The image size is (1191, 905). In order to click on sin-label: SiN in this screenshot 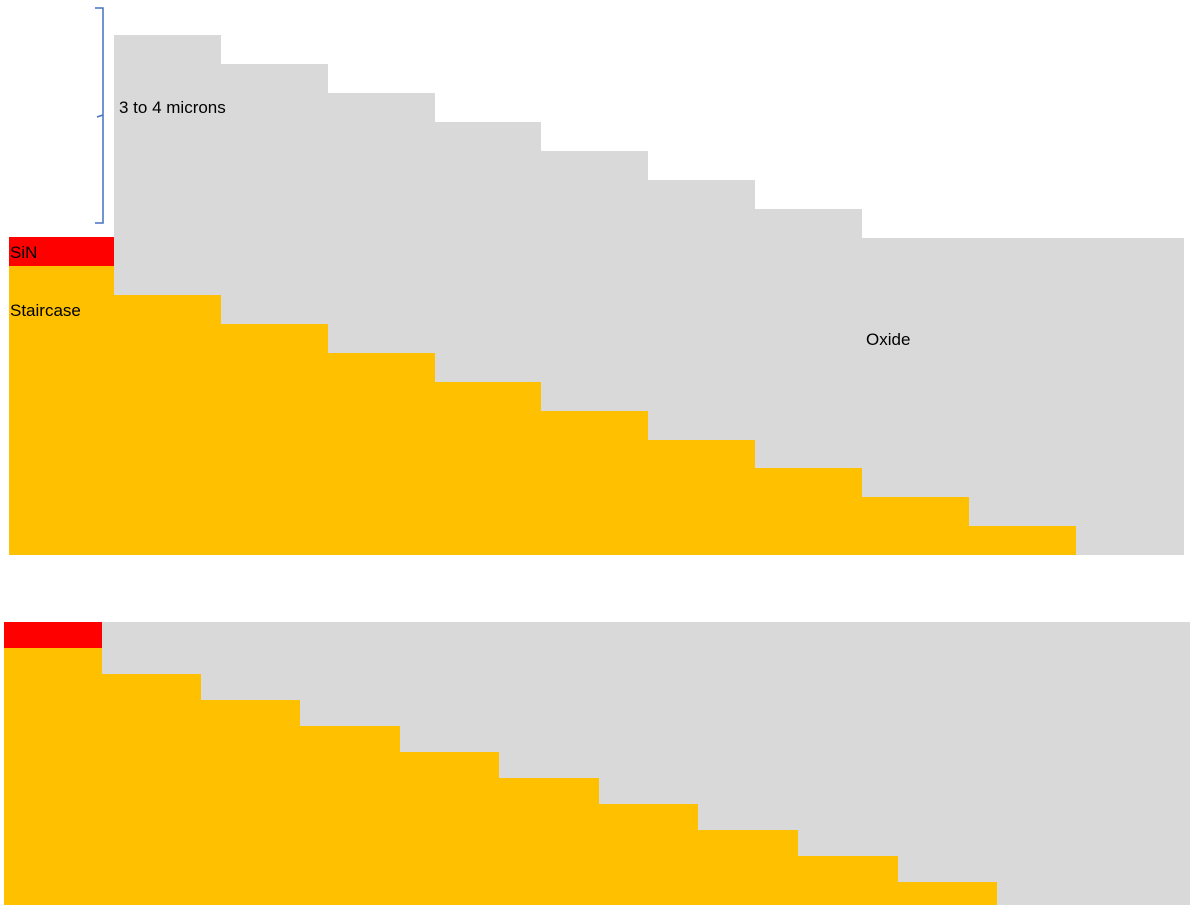, I will do `click(23, 252)`.